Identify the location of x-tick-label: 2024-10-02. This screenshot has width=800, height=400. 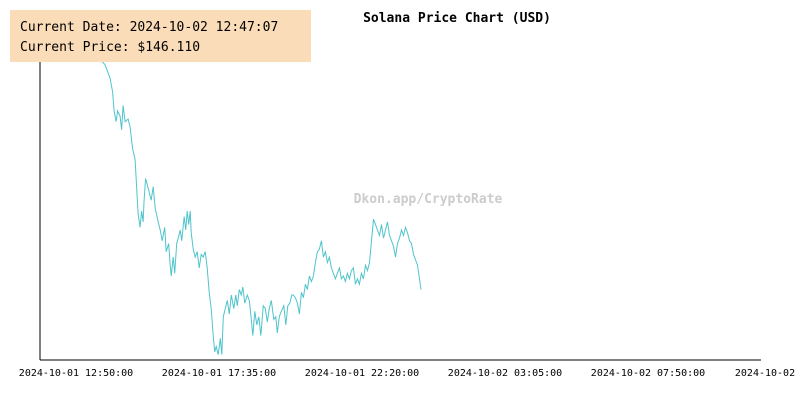
(765, 373).